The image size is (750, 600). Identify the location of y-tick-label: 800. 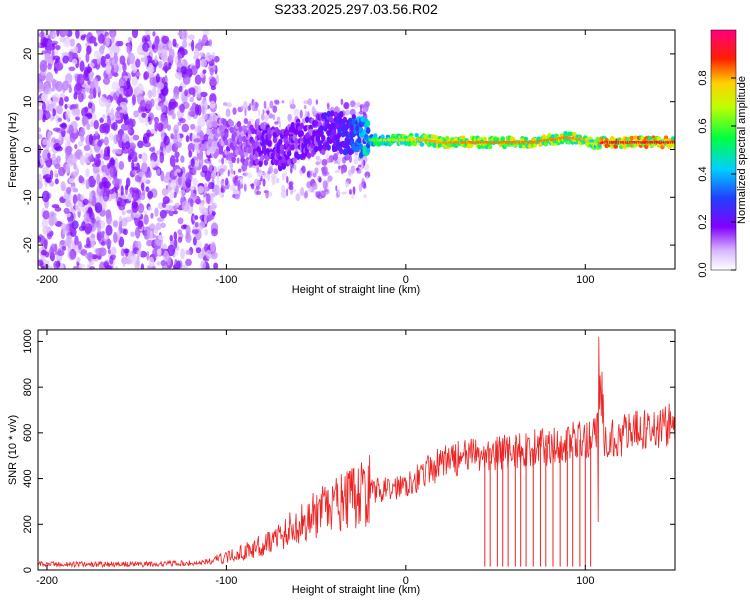
(28, 387).